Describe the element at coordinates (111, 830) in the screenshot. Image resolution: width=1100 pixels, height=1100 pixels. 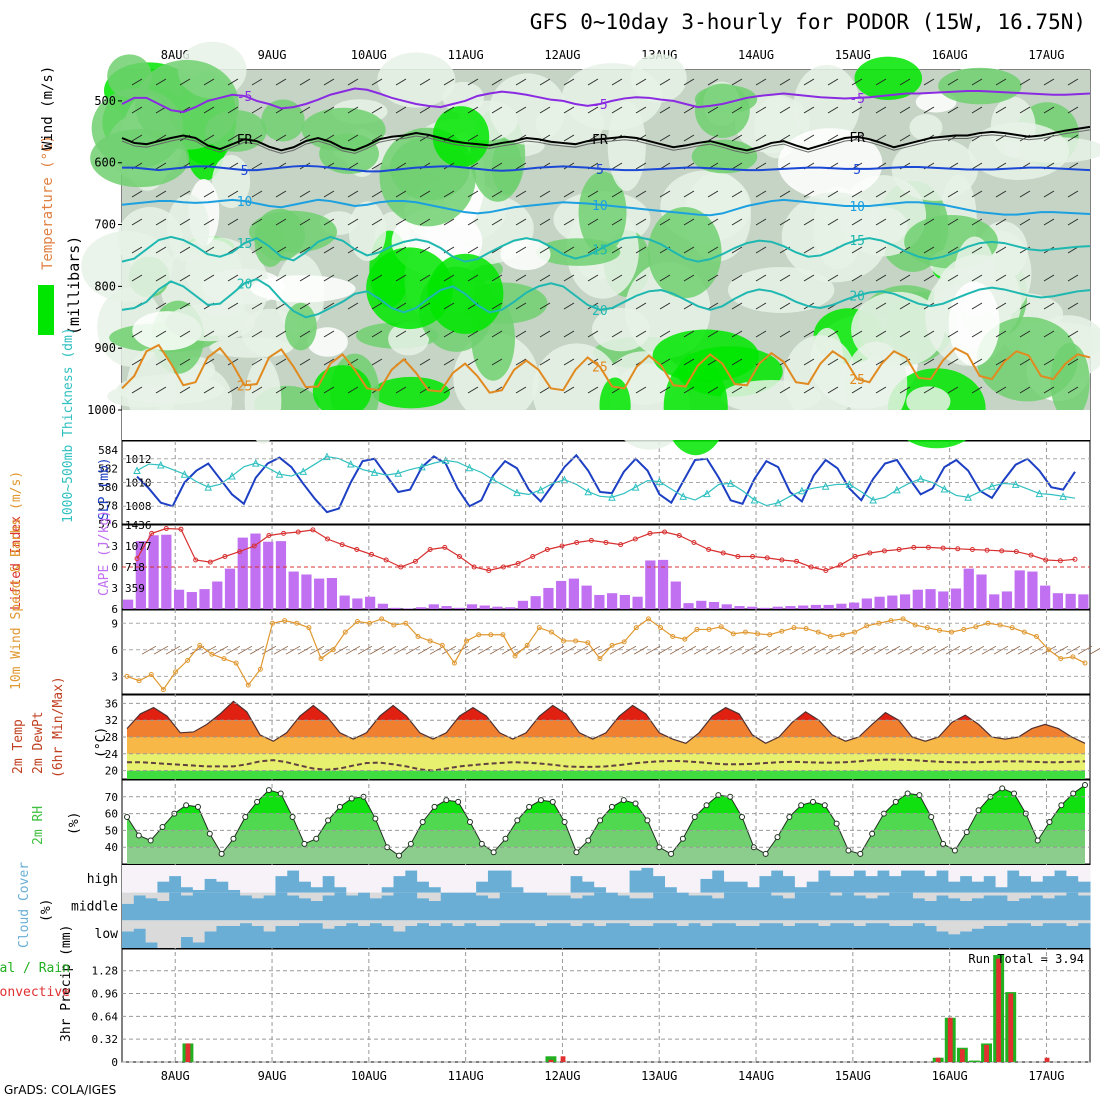
I see `y-tick-rh: 50` at that location.